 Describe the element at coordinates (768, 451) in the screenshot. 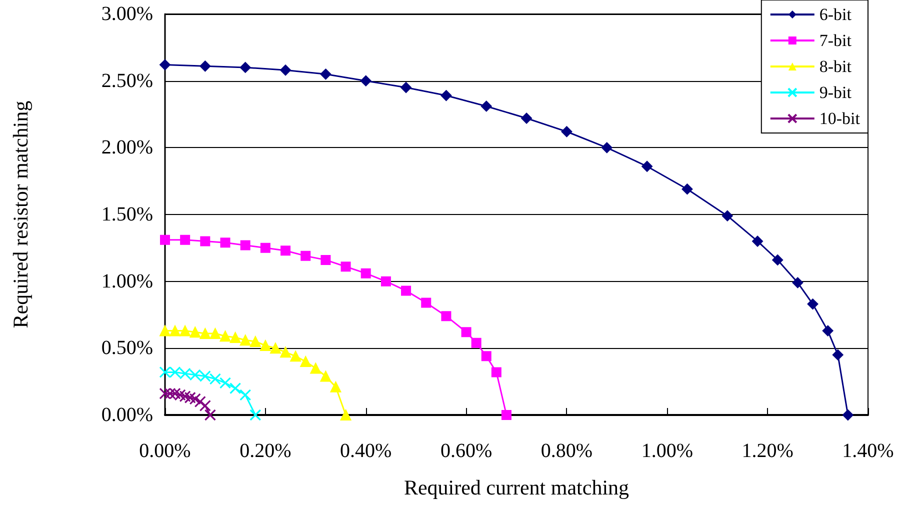

I see `x-tick-label: 1.20%` at that location.